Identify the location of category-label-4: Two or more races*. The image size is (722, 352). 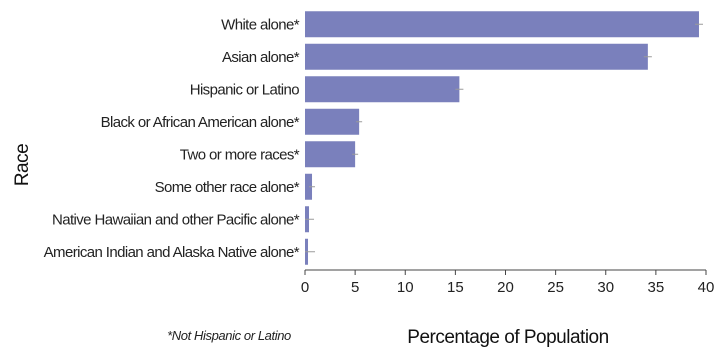
(240, 154).